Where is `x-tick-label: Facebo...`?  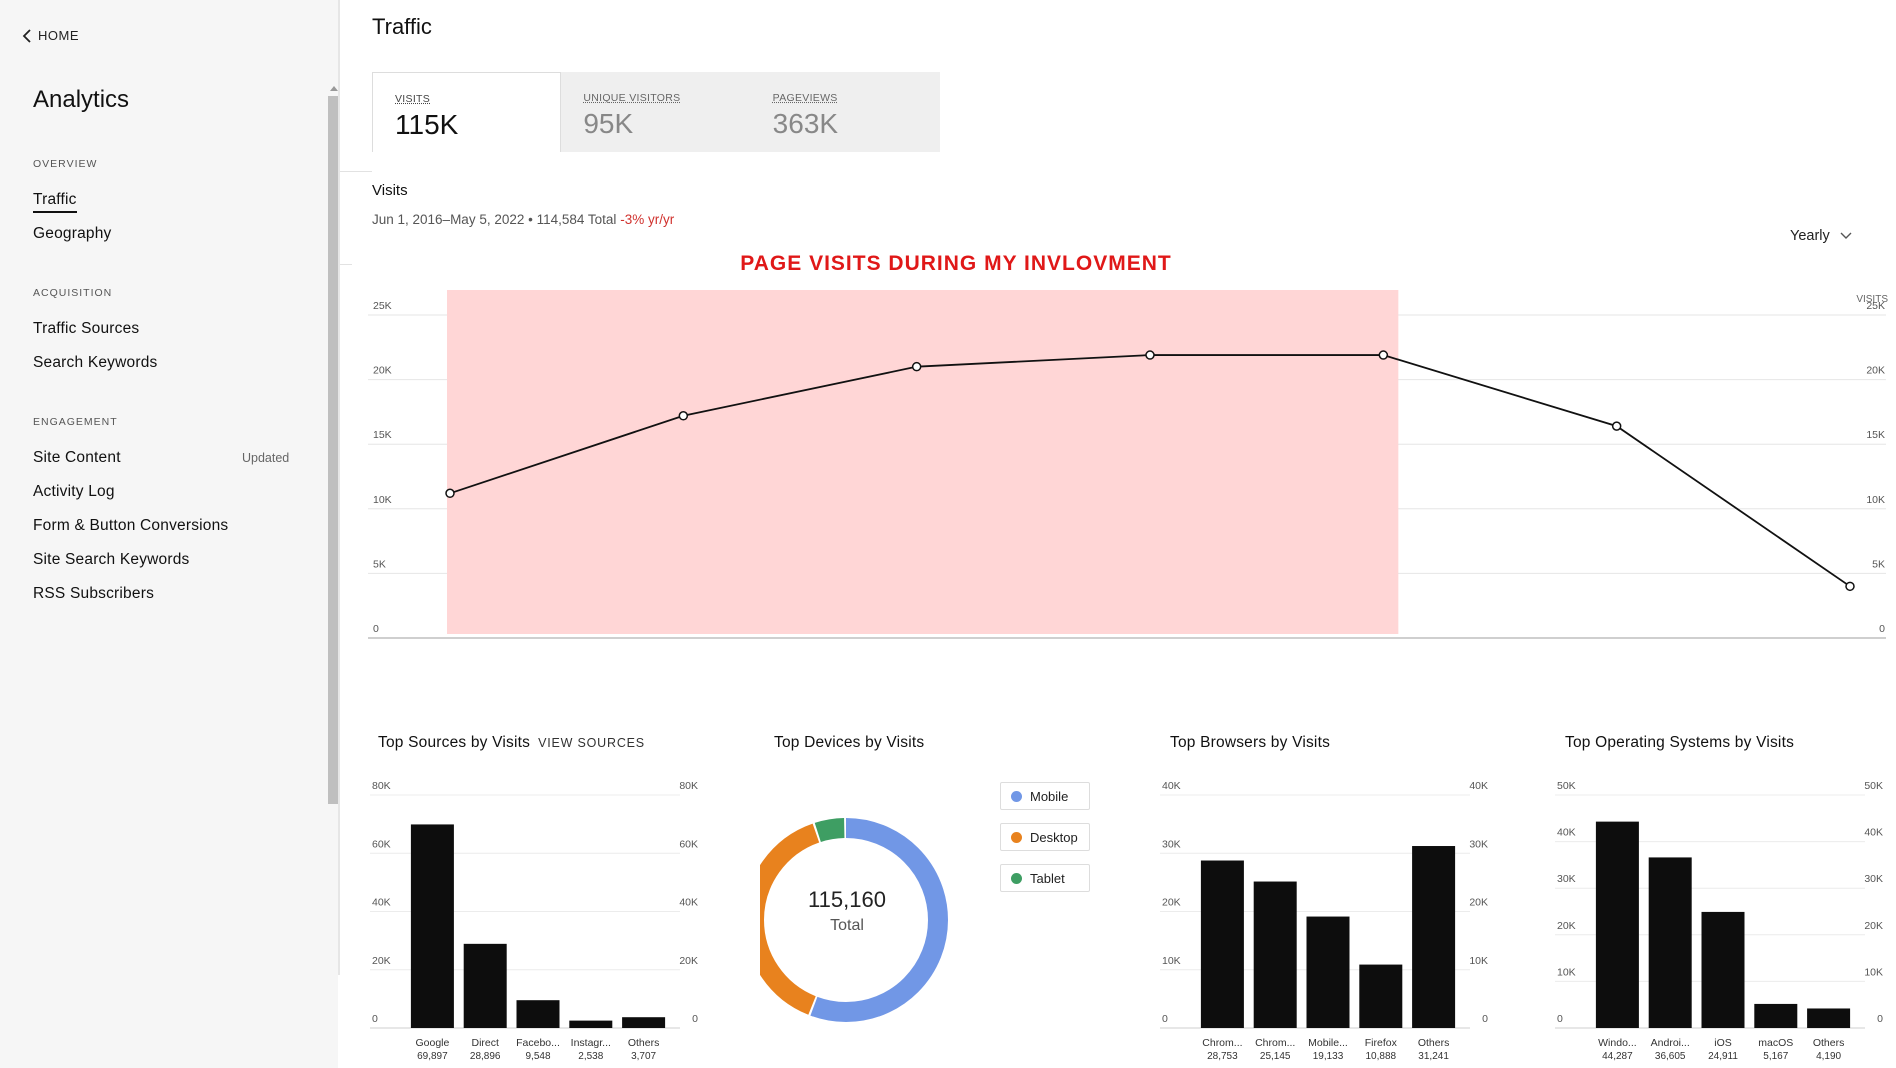 x-tick-label: Facebo... is located at coordinates (538, 1043).